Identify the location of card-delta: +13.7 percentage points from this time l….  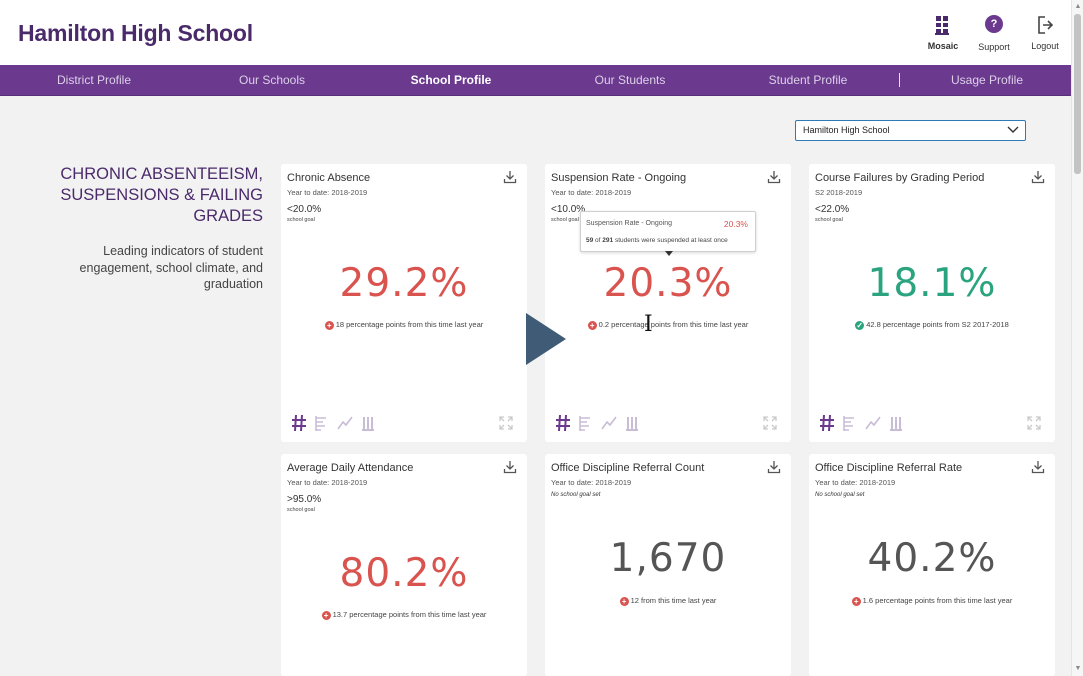
(404, 615).